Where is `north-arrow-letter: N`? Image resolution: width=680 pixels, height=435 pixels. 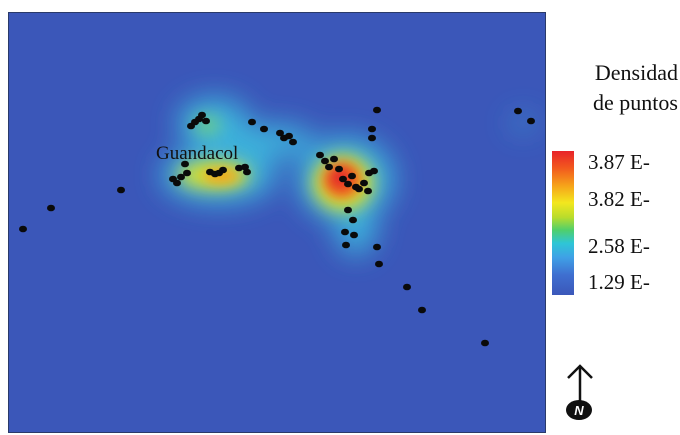 north-arrow-letter: N is located at coordinates (579, 410).